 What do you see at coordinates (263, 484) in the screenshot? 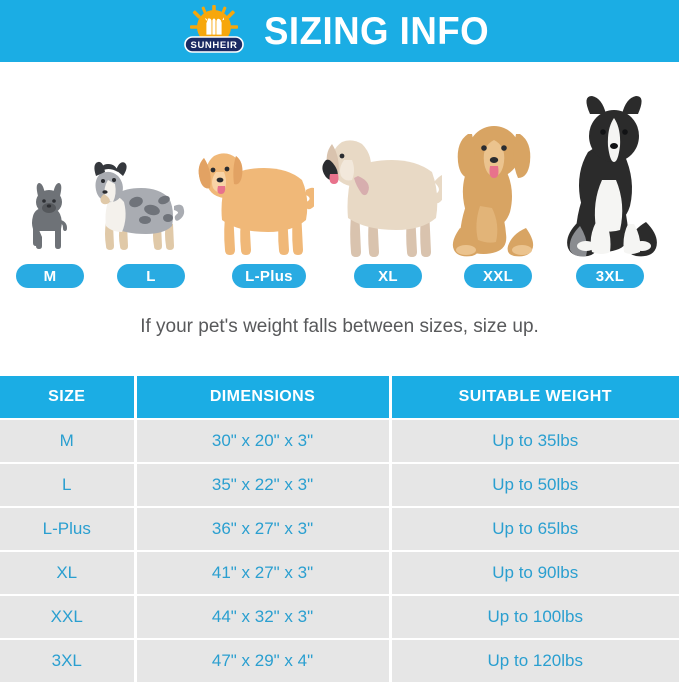
I see `cell-dimensions: 35" x 22" x 3"` at bounding box center [263, 484].